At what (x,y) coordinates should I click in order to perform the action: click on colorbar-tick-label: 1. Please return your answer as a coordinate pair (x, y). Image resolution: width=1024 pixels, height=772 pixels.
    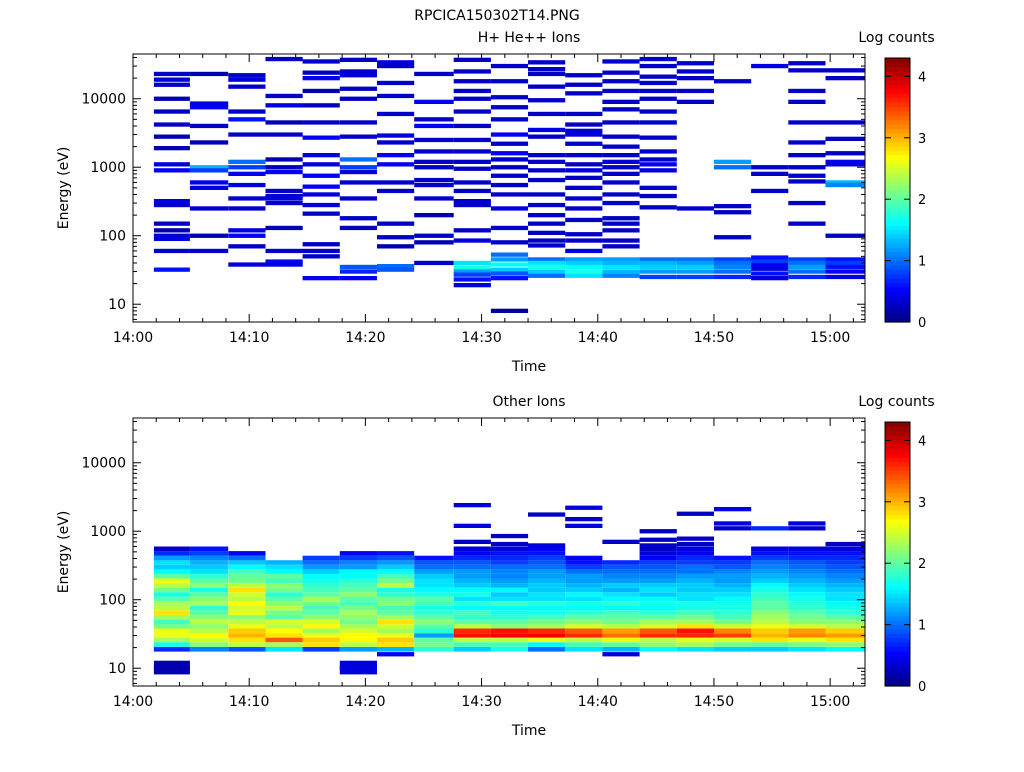
    Looking at the image, I should click on (922, 262).